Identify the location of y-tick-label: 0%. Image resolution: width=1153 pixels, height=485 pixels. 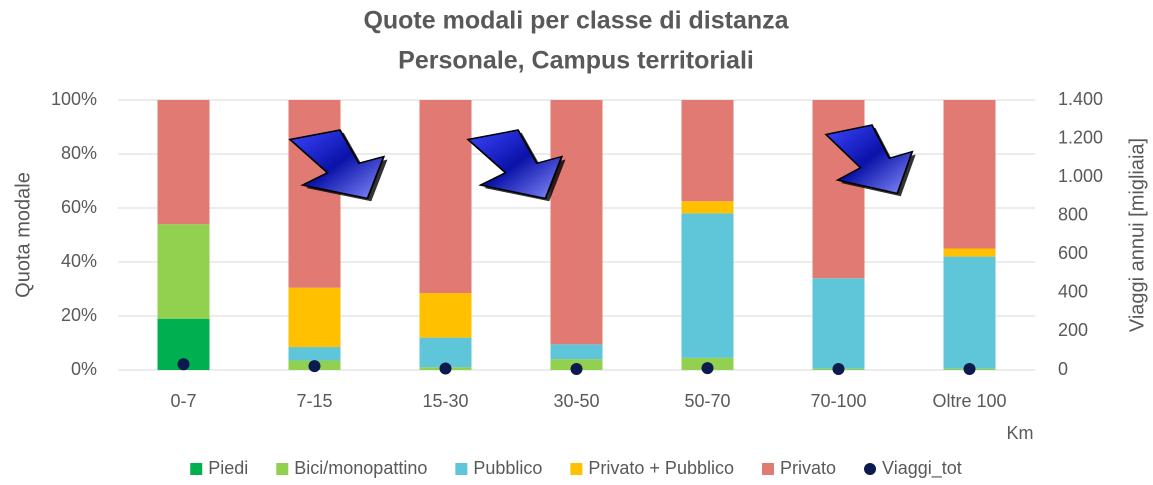
(84, 369).